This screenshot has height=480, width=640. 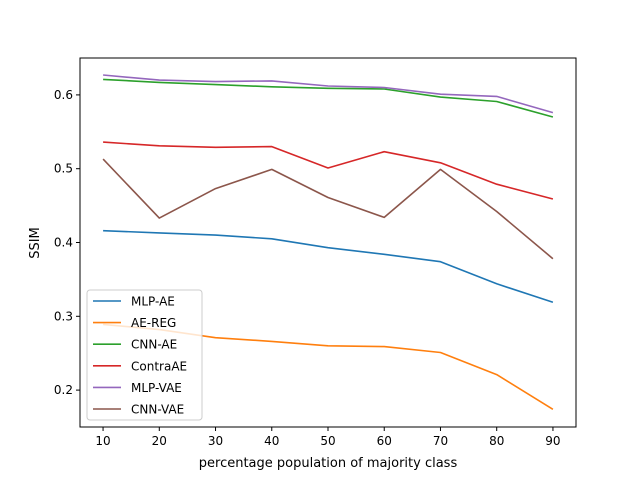 What do you see at coordinates (153, 302) in the screenshot?
I see `legend-label-mlp-ae: MLP-AE` at bounding box center [153, 302].